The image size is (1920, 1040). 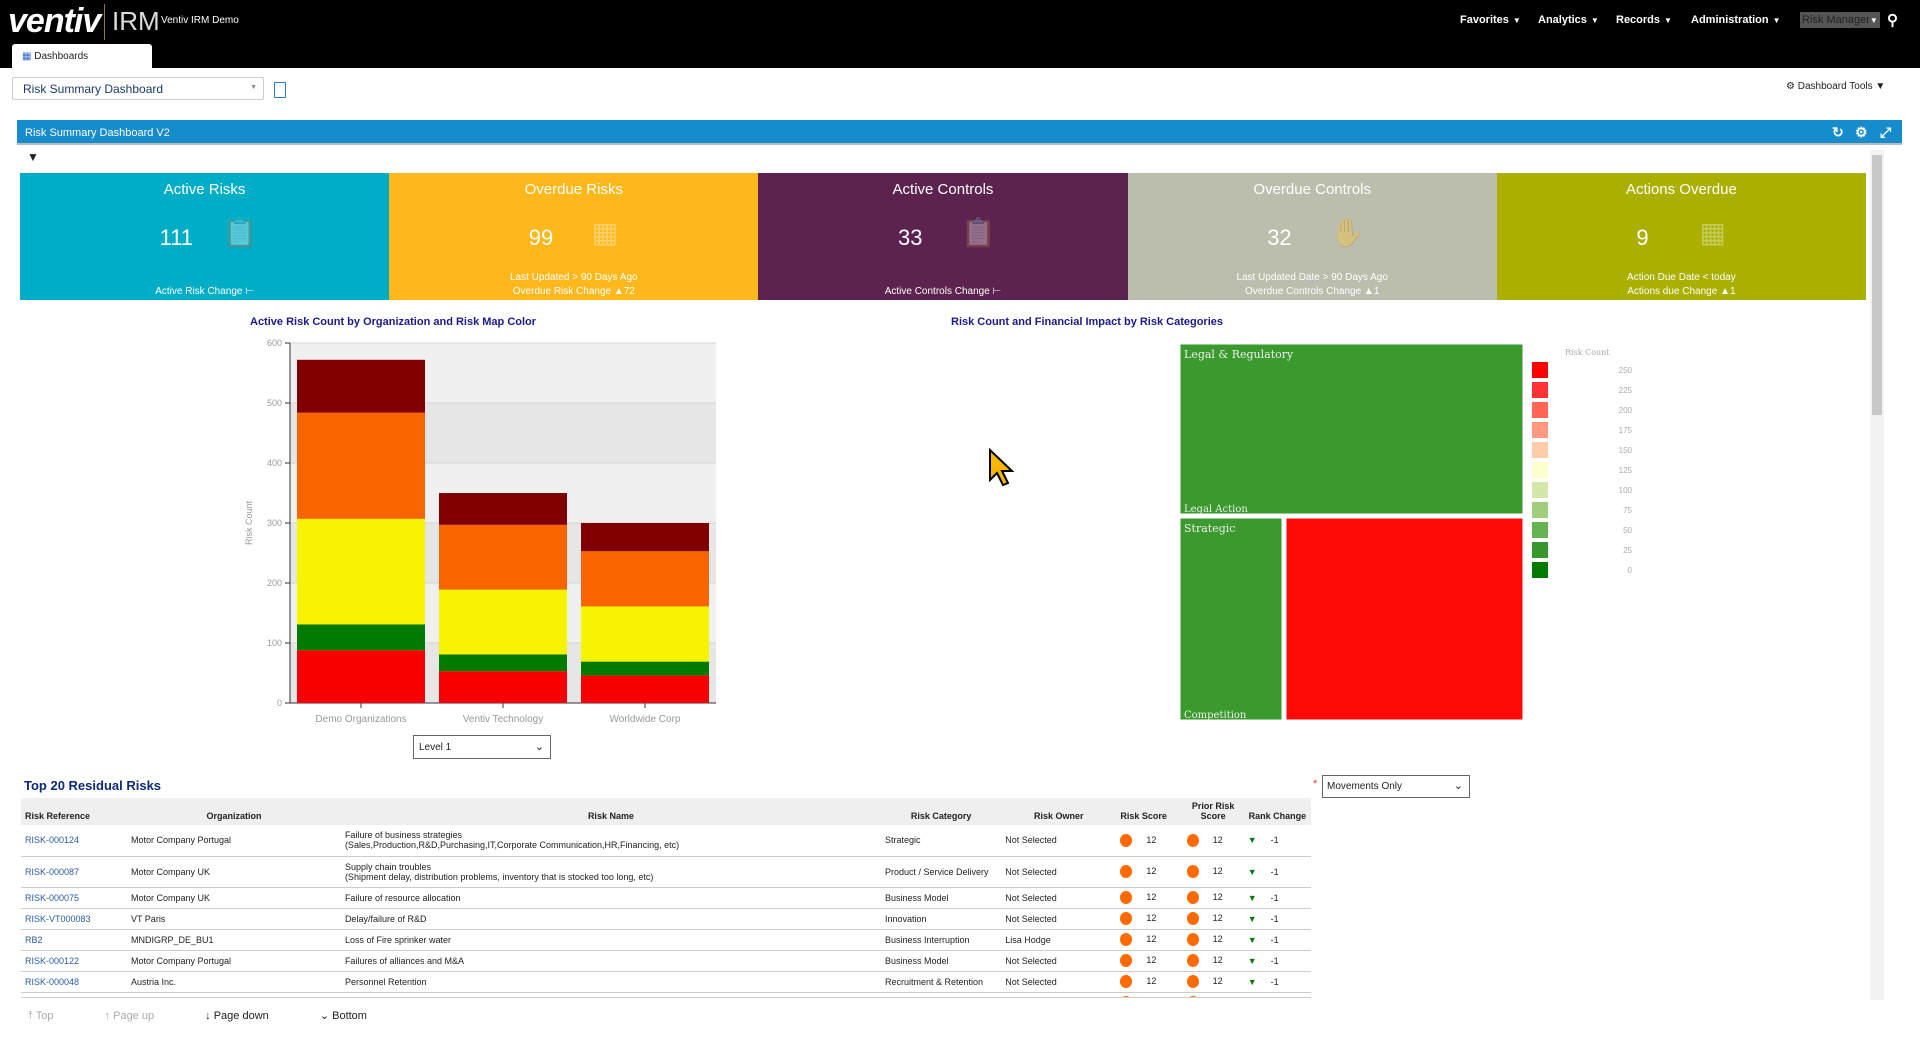 What do you see at coordinates (74, 898) in the screenshot?
I see `risk-reference-link: RISK-000075` at bounding box center [74, 898].